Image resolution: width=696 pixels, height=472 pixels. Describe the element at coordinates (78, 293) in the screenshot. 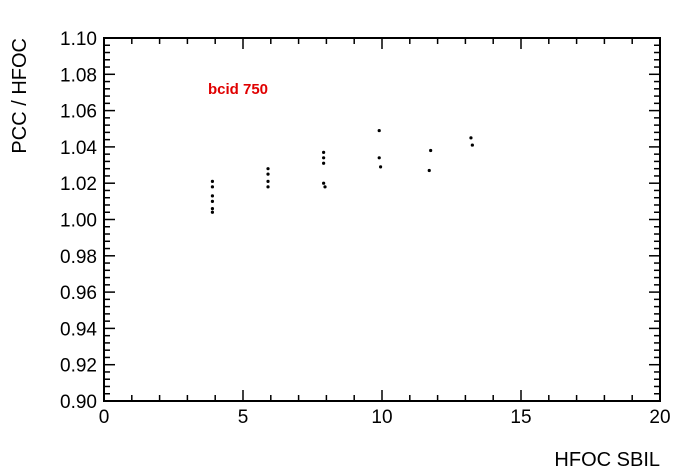

I see `y-tick-label: 0.96` at that location.